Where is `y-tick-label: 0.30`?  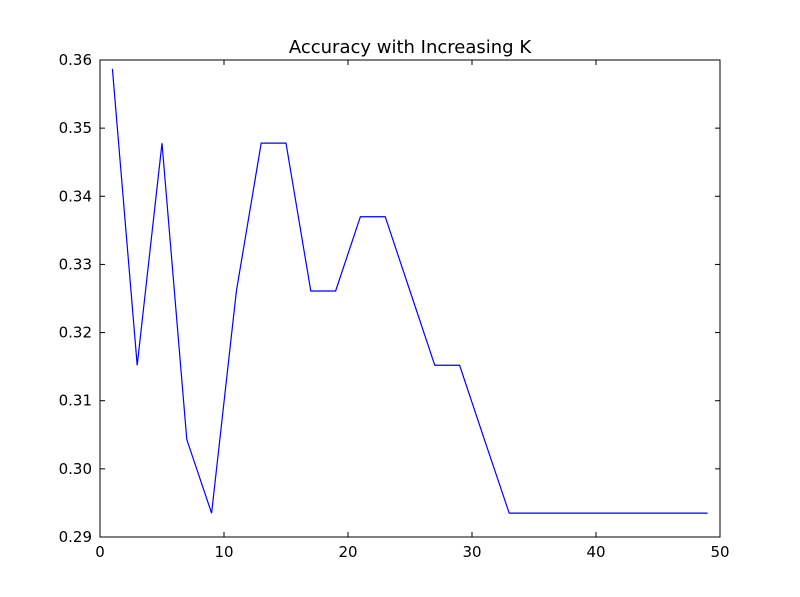 y-tick-label: 0.30 is located at coordinates (75, 469).